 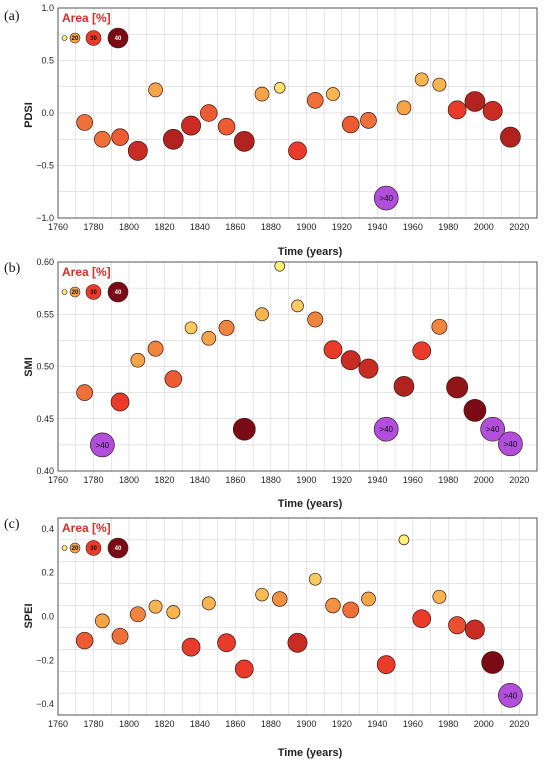 I want to click on legend-title: Area [%], so click(x=86, y=272).